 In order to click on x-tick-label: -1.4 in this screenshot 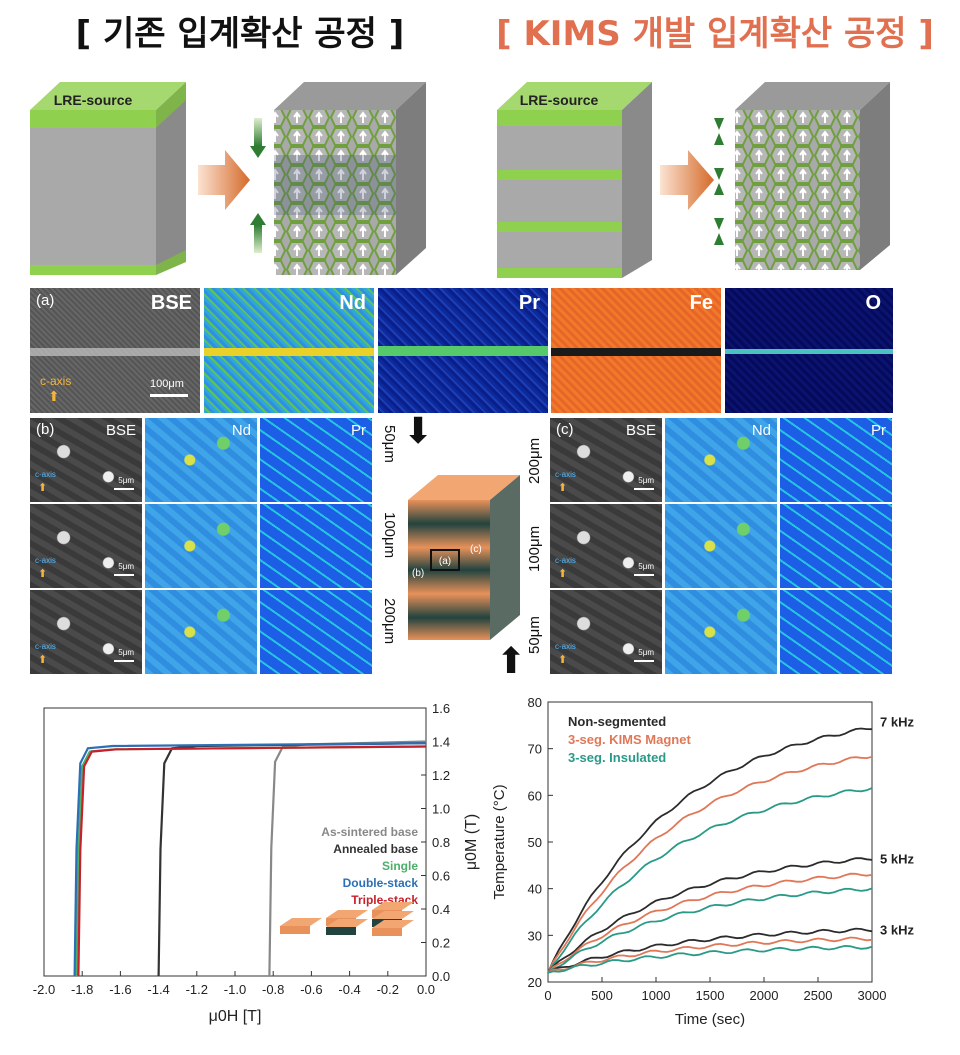, I will do `click(158, 989)`.